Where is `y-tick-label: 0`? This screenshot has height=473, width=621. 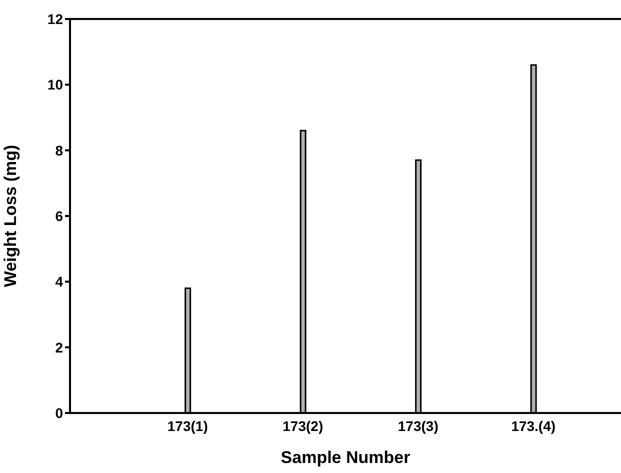 y-tick-label: 0 is located at coordinates (59, 412).